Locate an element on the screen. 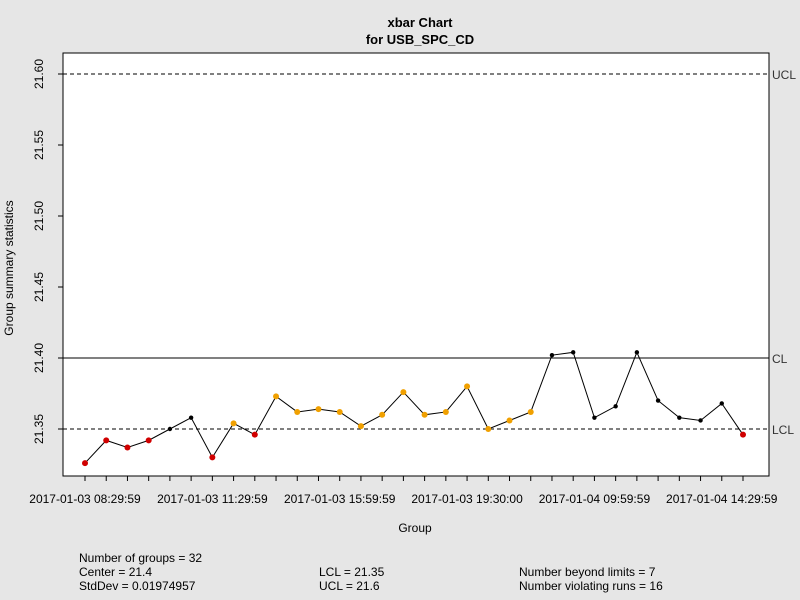 Image resolution: width=800 pixels, height=600 pixels. y-tick-label: 21.35 is located at coordinates (39, 429).